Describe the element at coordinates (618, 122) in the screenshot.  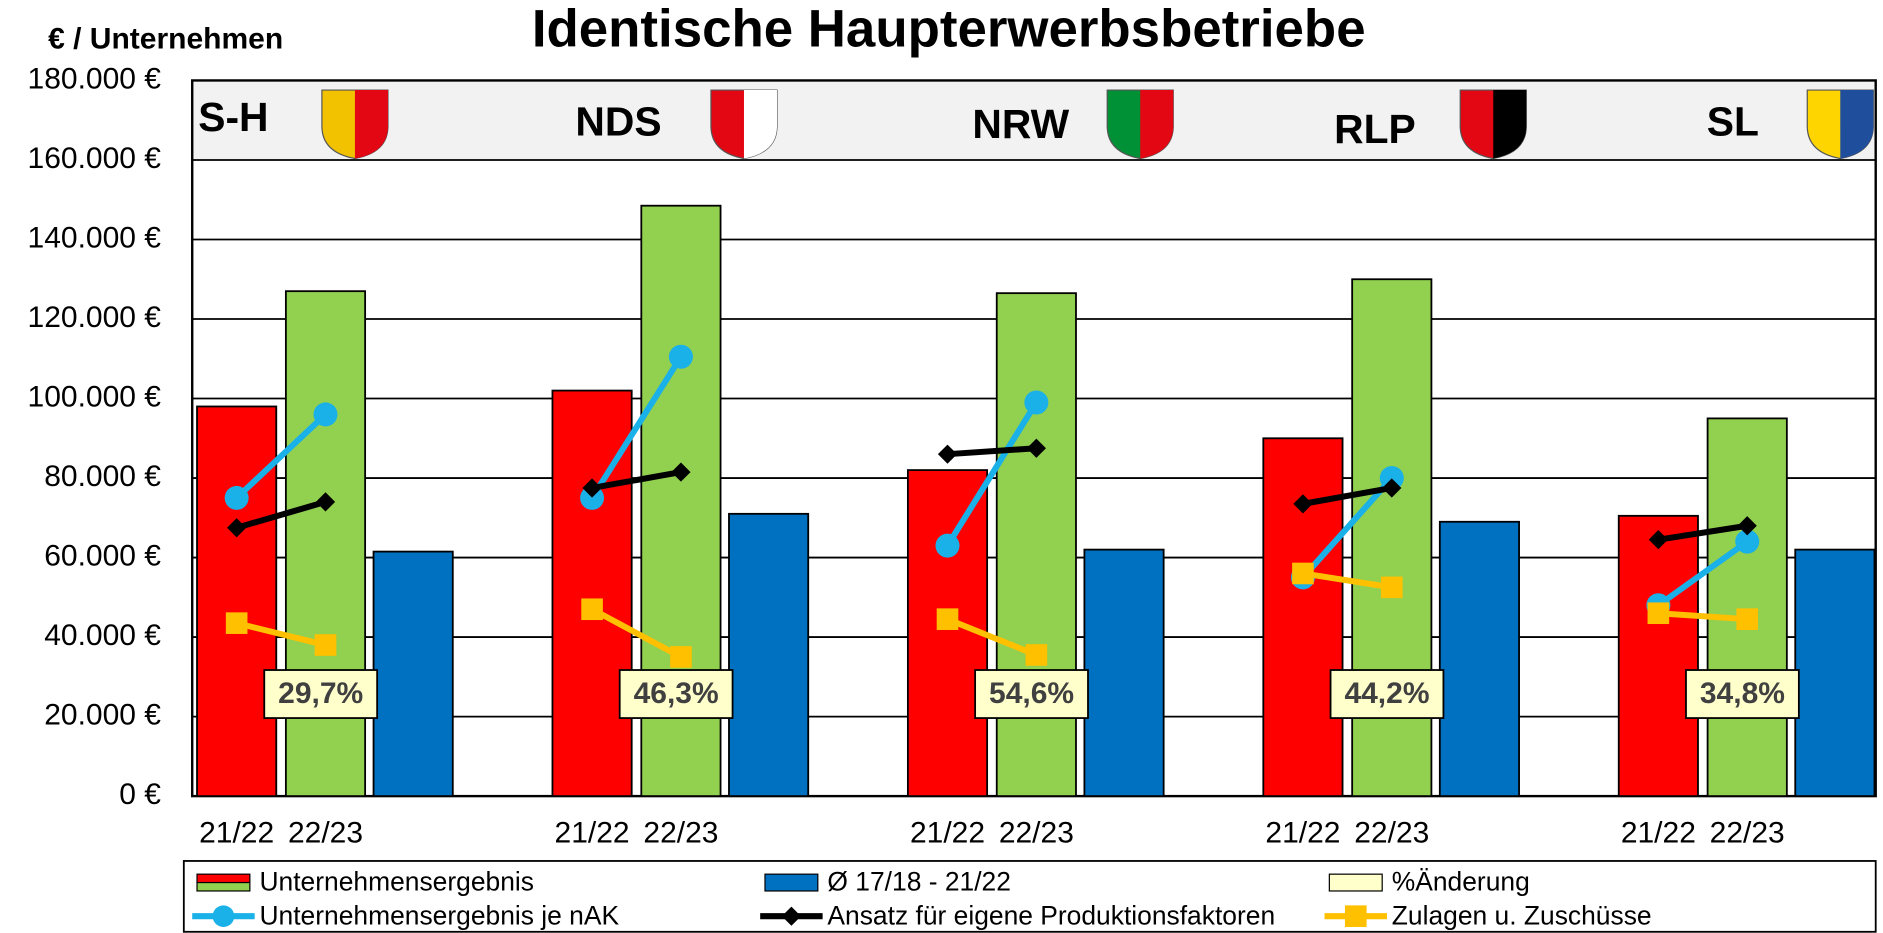
I see `region-label: NDS` at that location.